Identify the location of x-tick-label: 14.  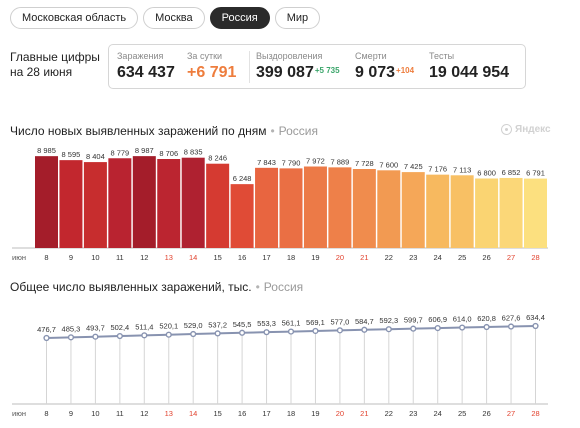
(193, 413).